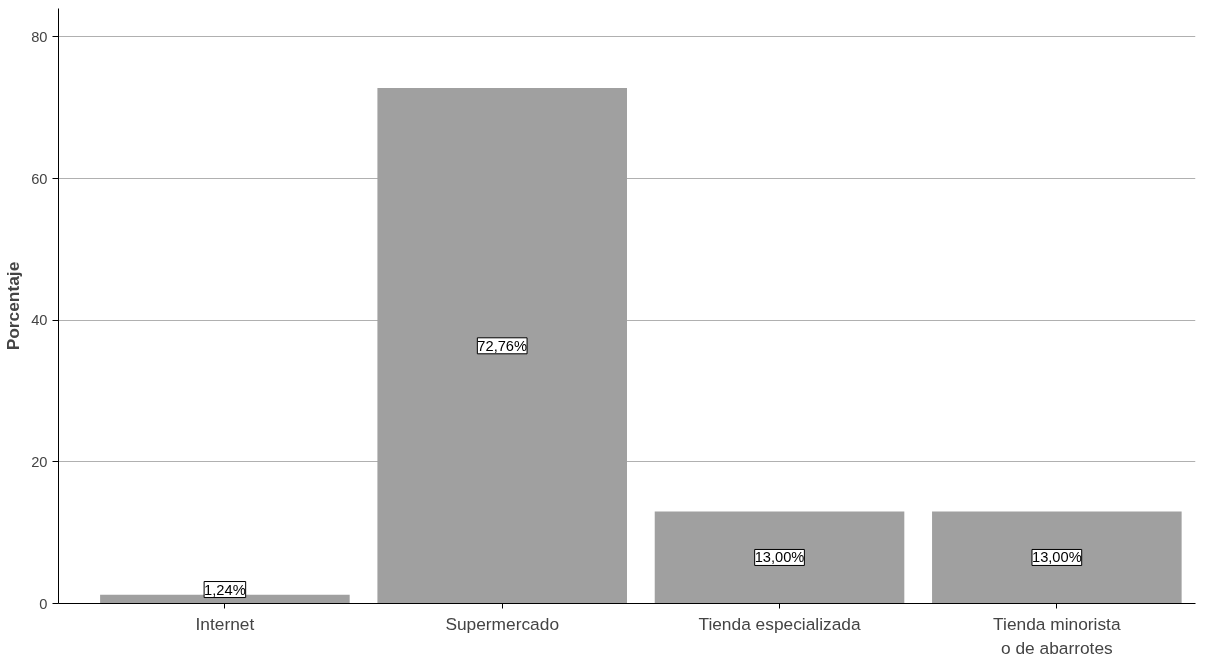 This screenshot has height=666, width=1207. Describe the element at coordinates (1057, 635) in the screenshot. I see `x-tick-label: Tienda minorista o de abarrotes` at that location.